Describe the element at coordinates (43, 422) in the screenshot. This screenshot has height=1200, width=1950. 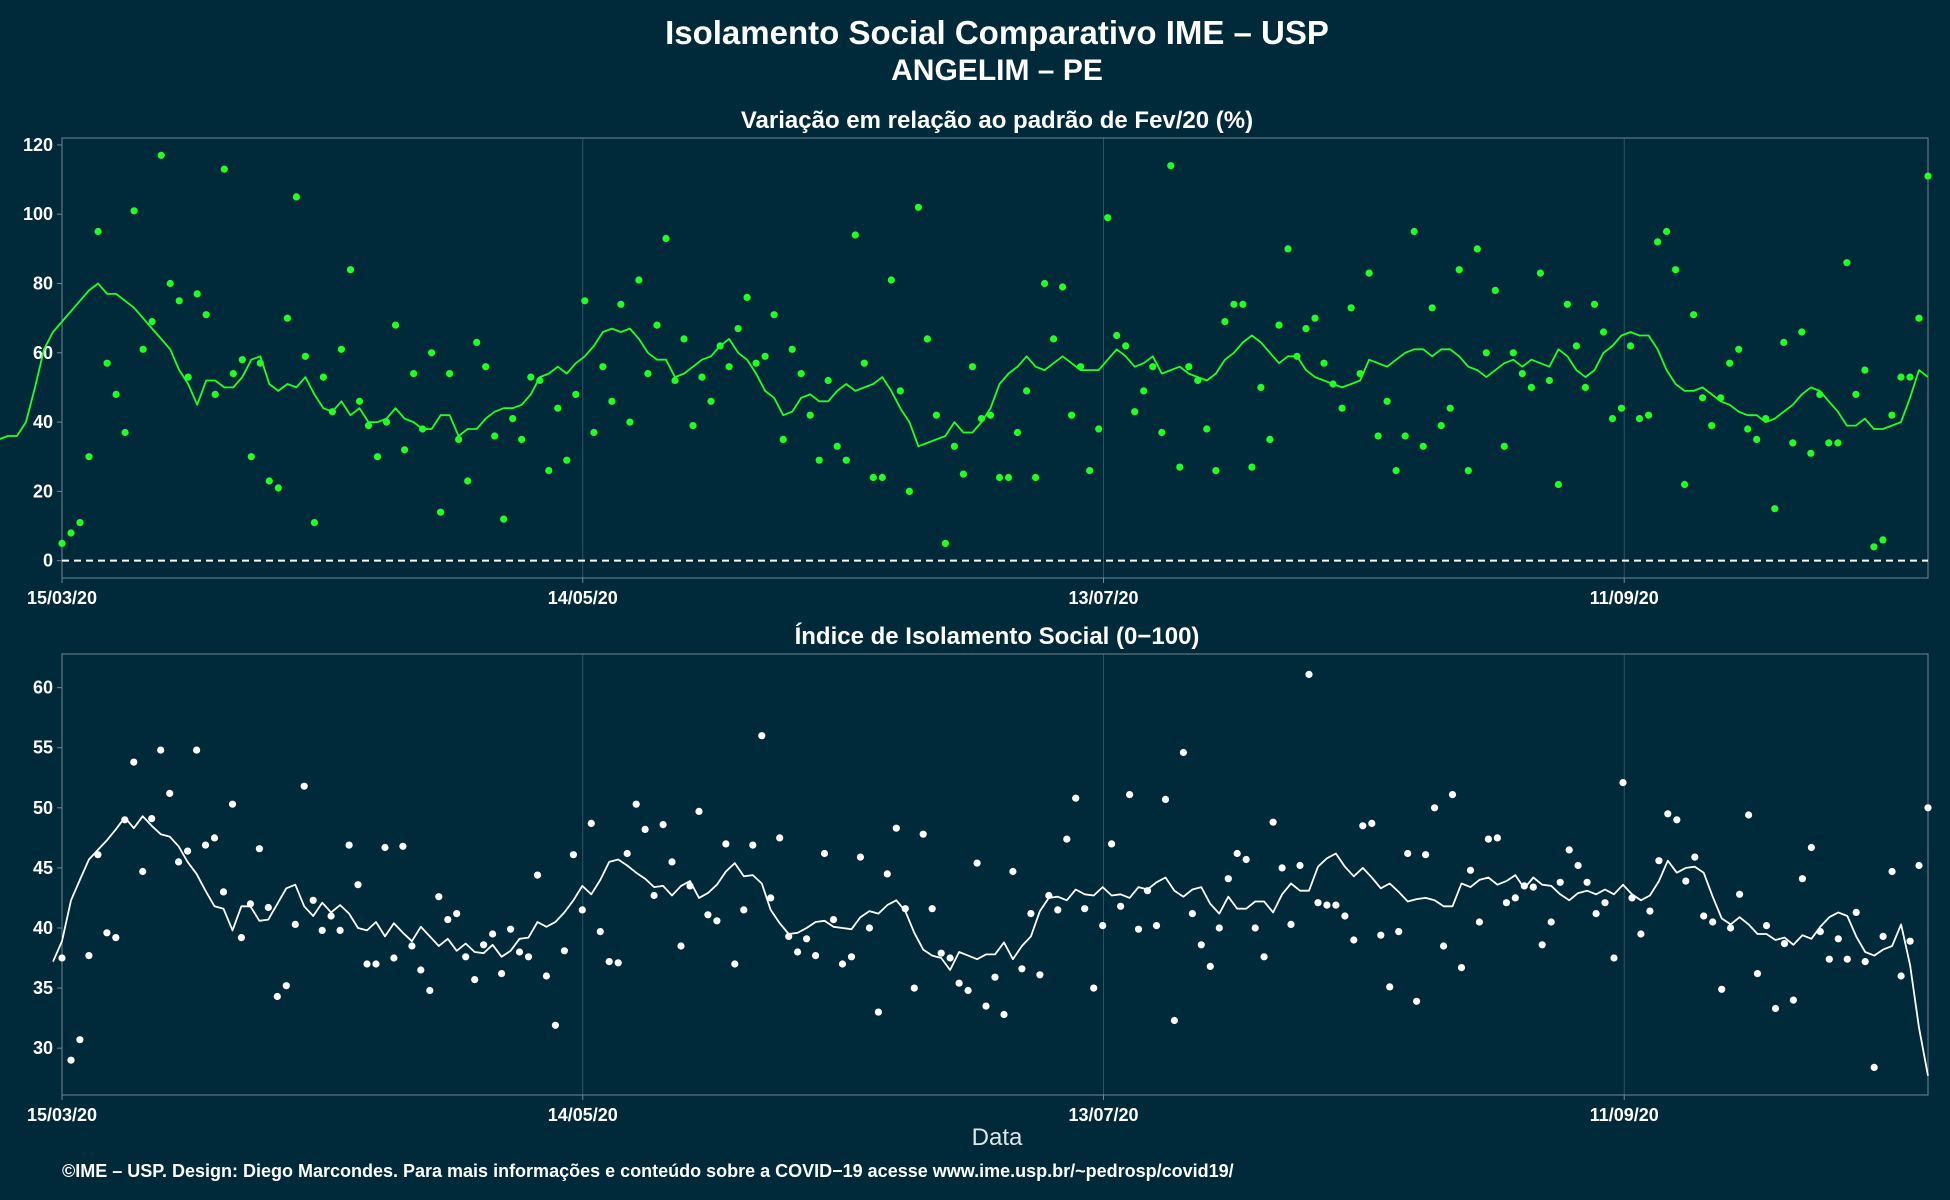
I see `variation-y-tick-label: 40` at that location.